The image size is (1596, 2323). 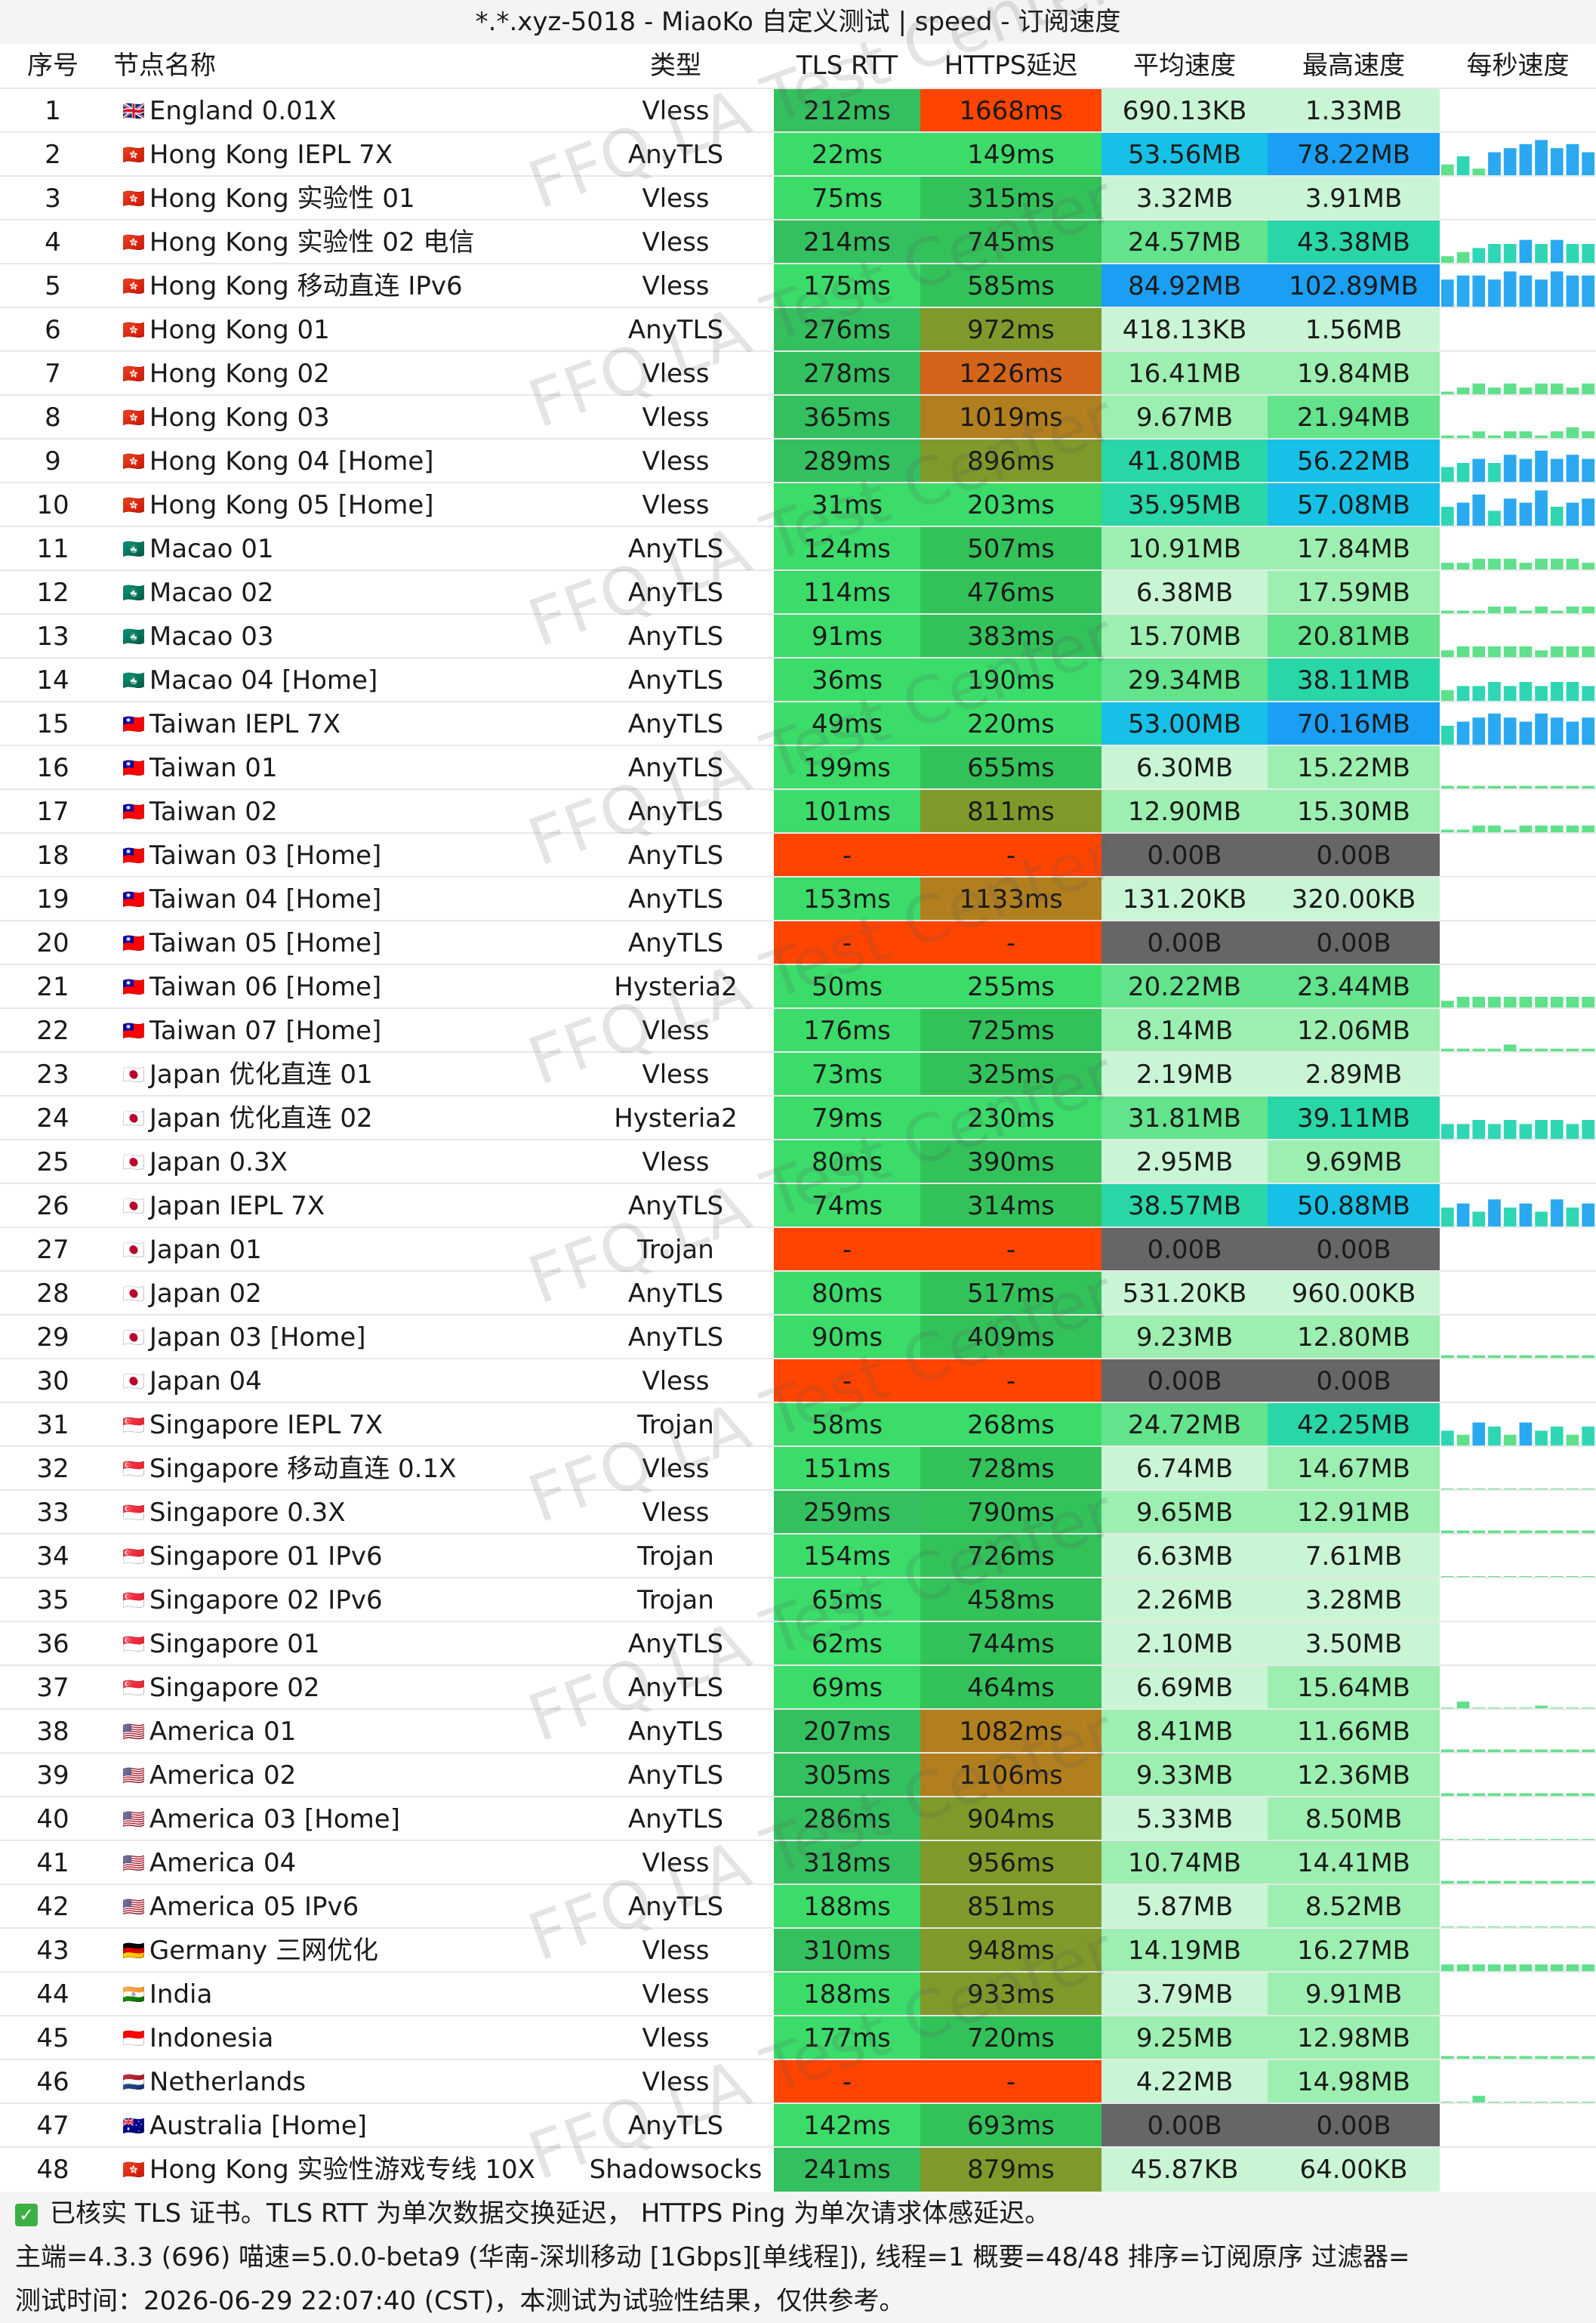 I want to click on row-max-speed: 12.80MB, so click(x=1354, y=1337).